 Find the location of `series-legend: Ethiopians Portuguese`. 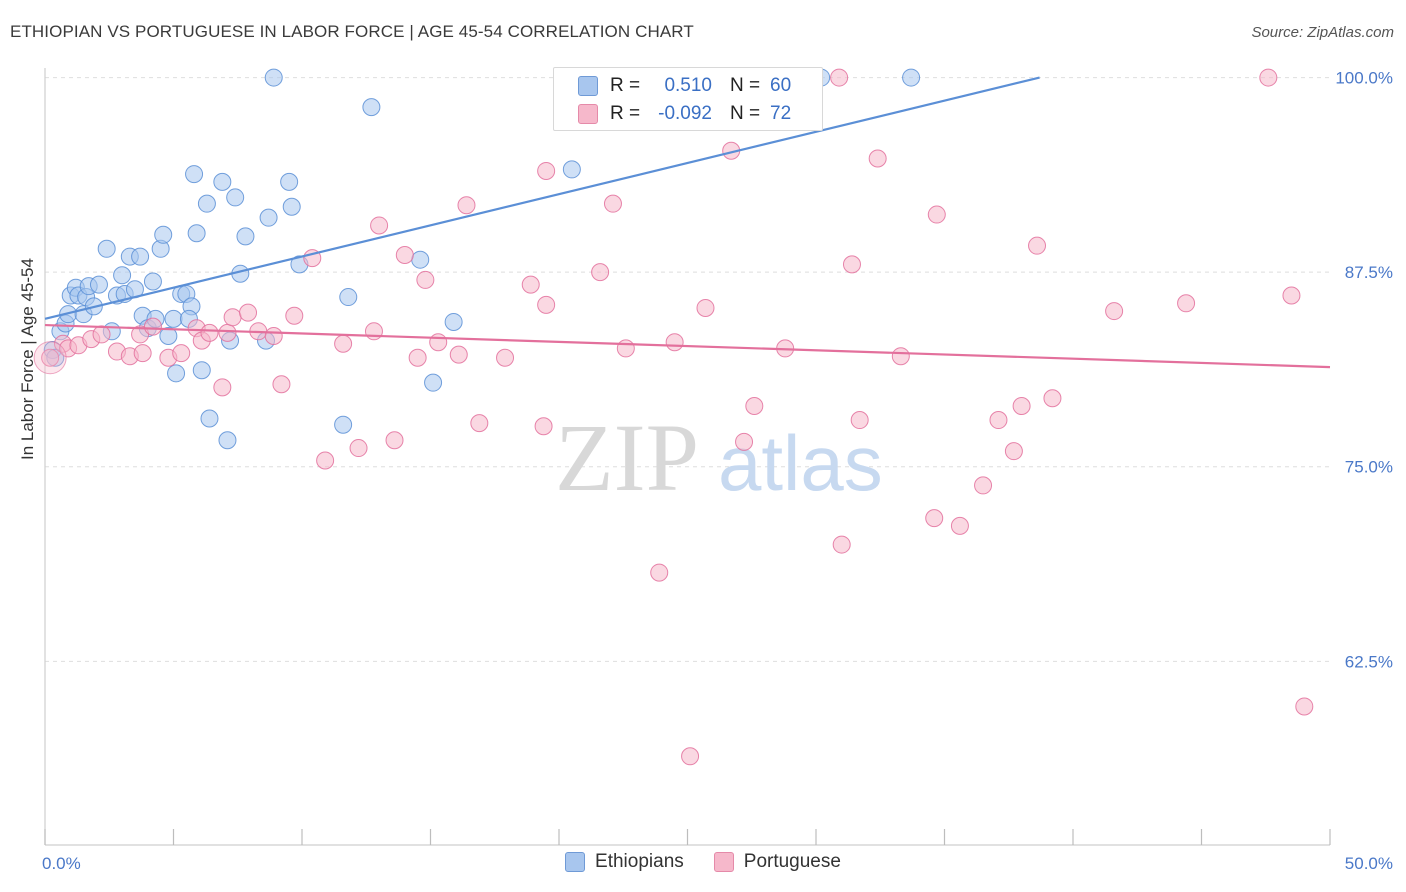

series-legend: Ethiopians Portuguese is located at coordinates (703, 862).